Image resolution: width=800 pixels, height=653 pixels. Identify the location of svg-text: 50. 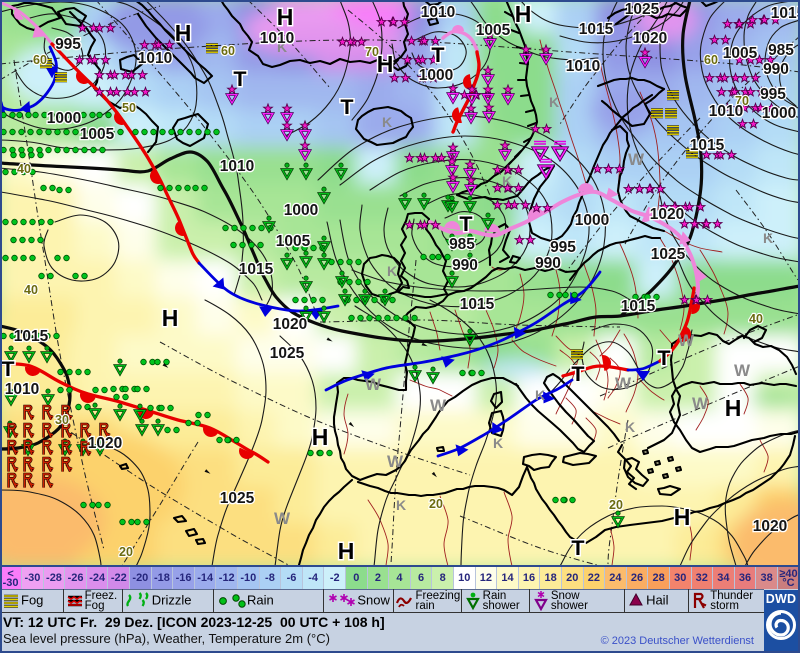
(129, 108).